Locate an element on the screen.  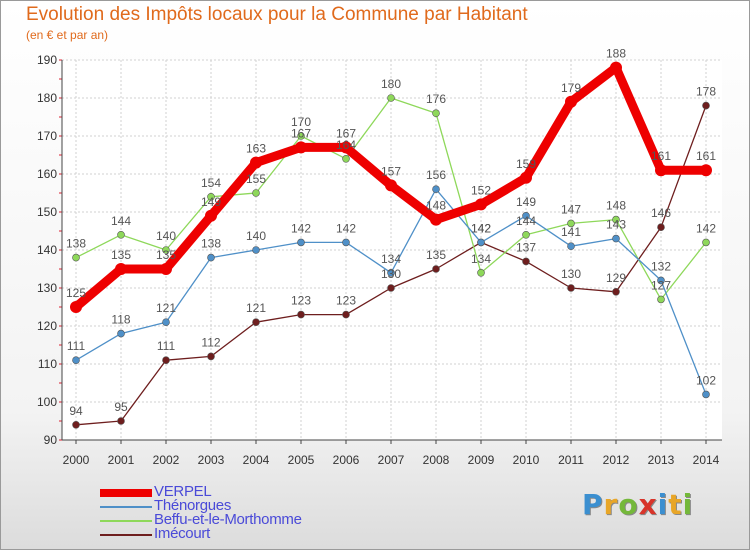
data-label: 134 is located at coordinates (391, 259).